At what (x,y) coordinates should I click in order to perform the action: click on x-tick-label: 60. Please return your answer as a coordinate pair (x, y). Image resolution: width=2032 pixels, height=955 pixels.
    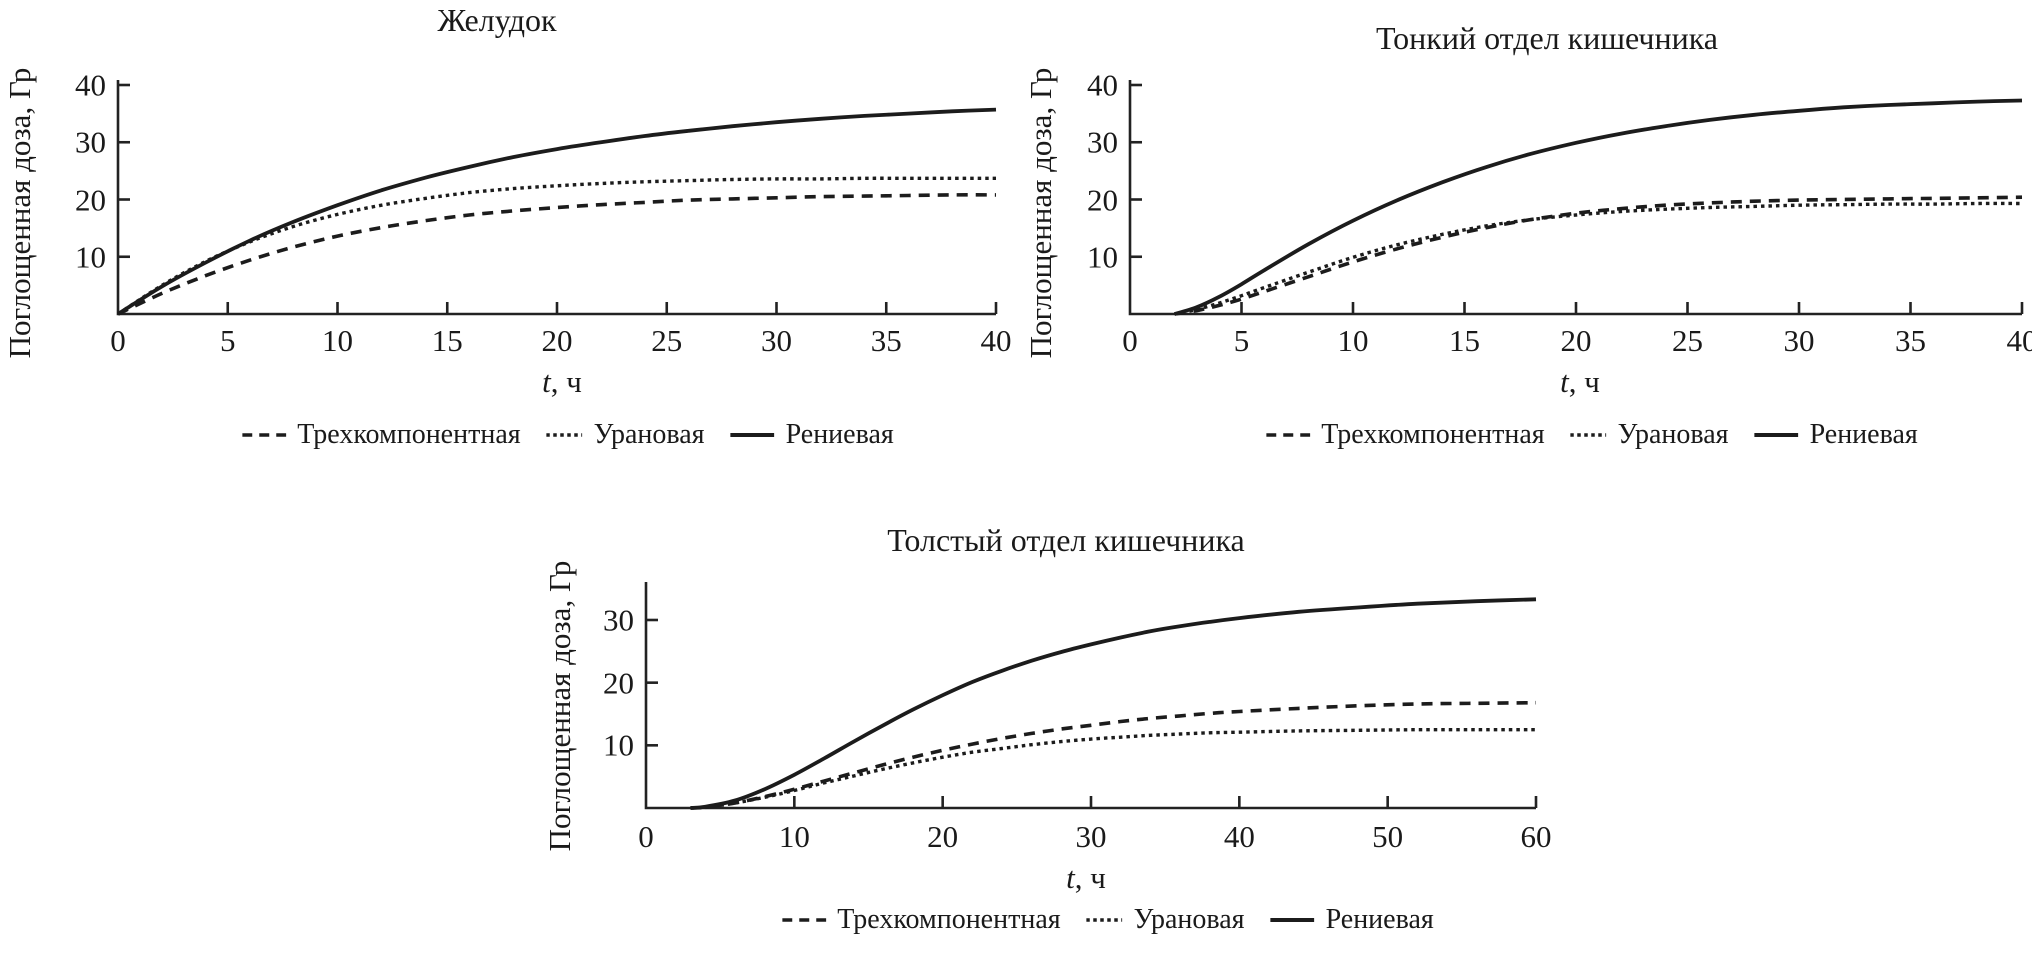
    Looking at the image, I should click on (1536, 836).